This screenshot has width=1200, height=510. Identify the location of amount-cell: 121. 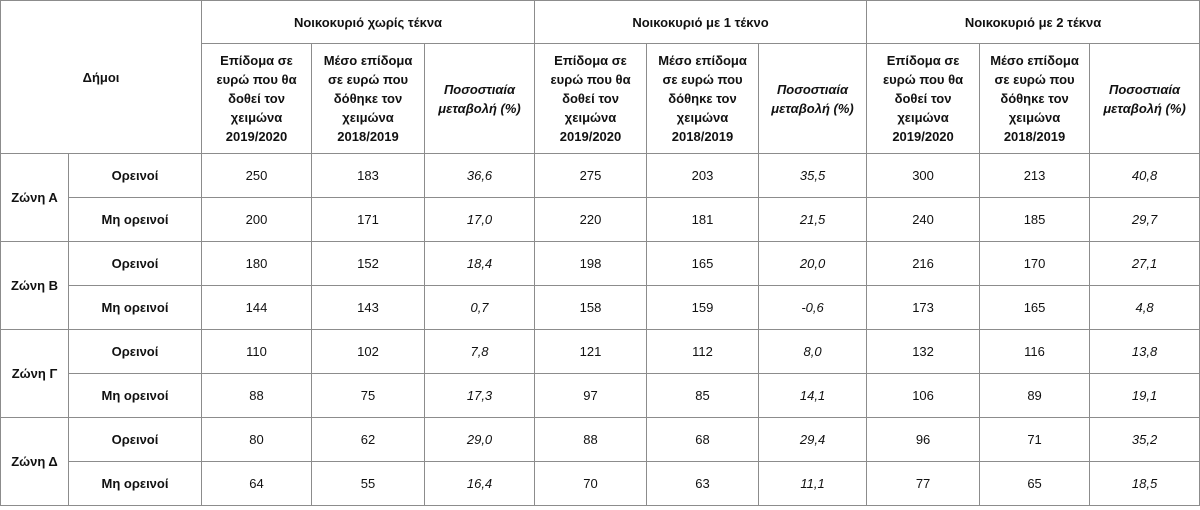
(591, 351).